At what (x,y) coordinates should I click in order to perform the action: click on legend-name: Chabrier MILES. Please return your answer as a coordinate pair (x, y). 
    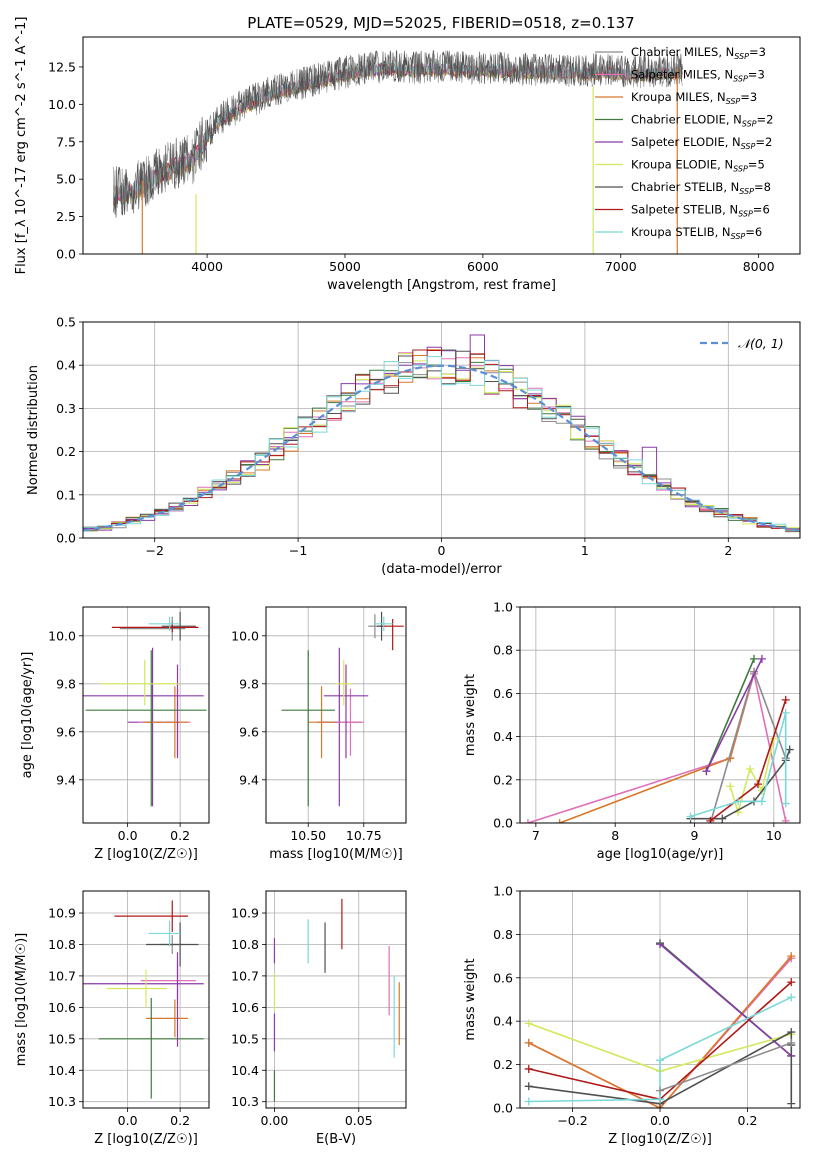
    Looking at the image, I should click on (674, 52).